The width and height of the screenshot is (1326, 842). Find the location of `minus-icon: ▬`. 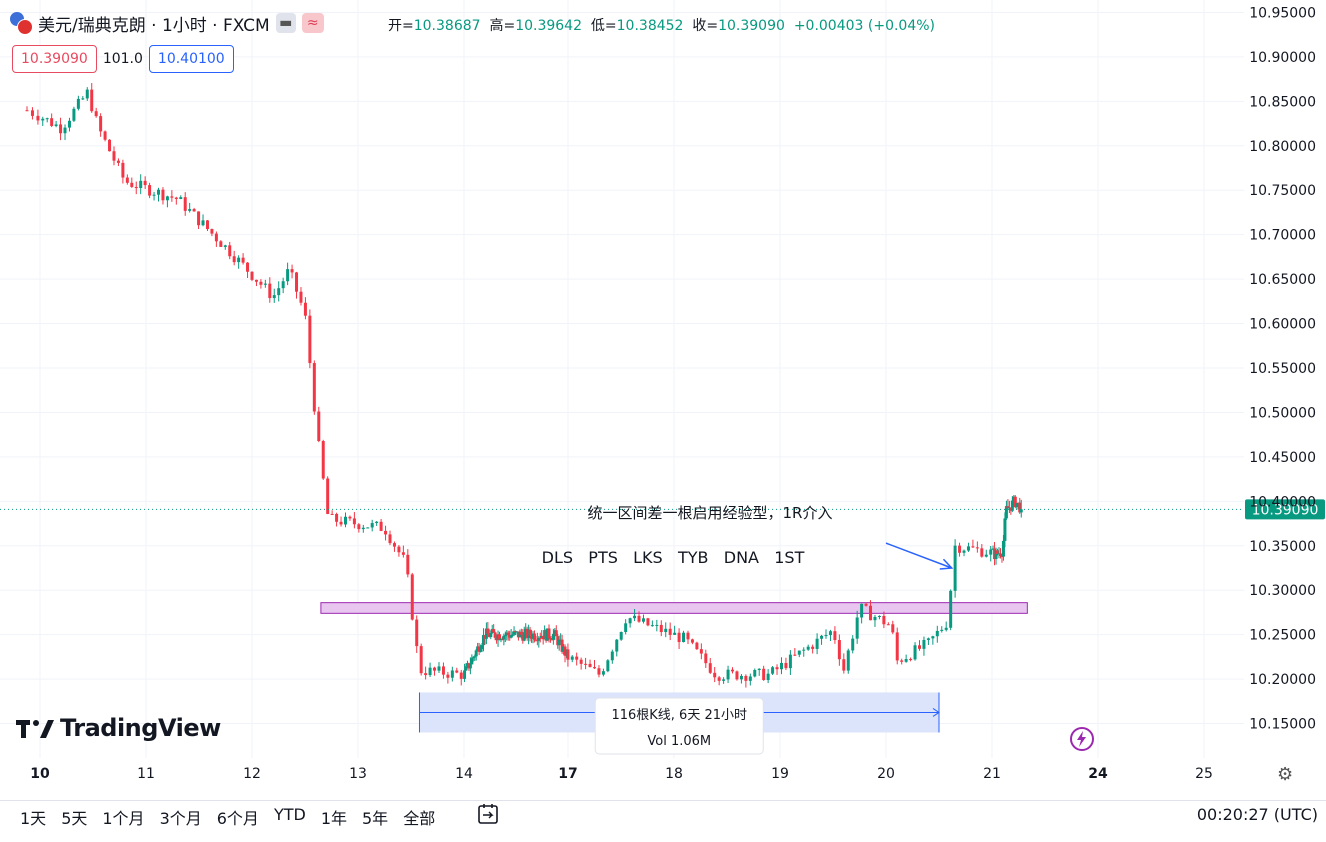

minus-icon: ▬ is located at coordinates (285, 23).